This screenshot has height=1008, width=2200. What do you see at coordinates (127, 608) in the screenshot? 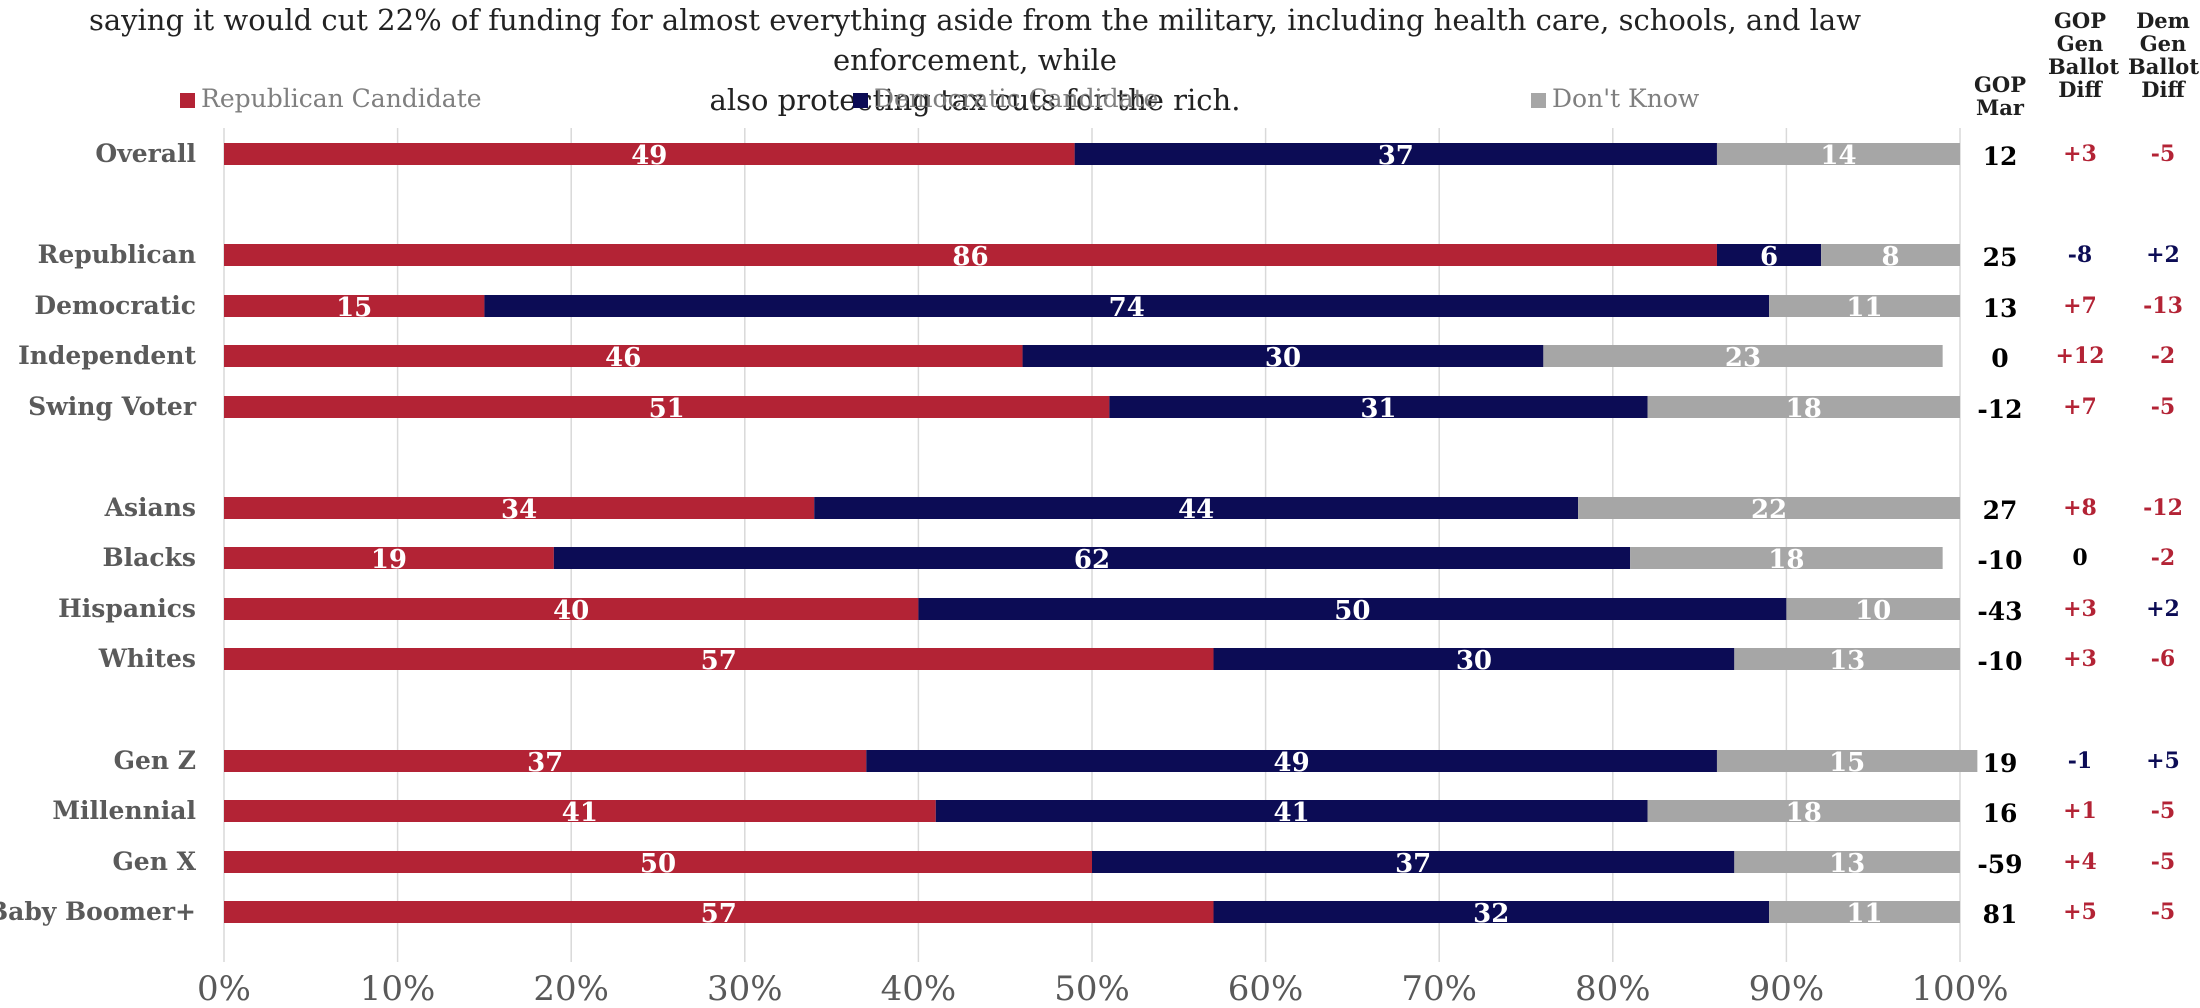
I see `category-label-hispanics: Hispanics` at bounding box center [127, 608].